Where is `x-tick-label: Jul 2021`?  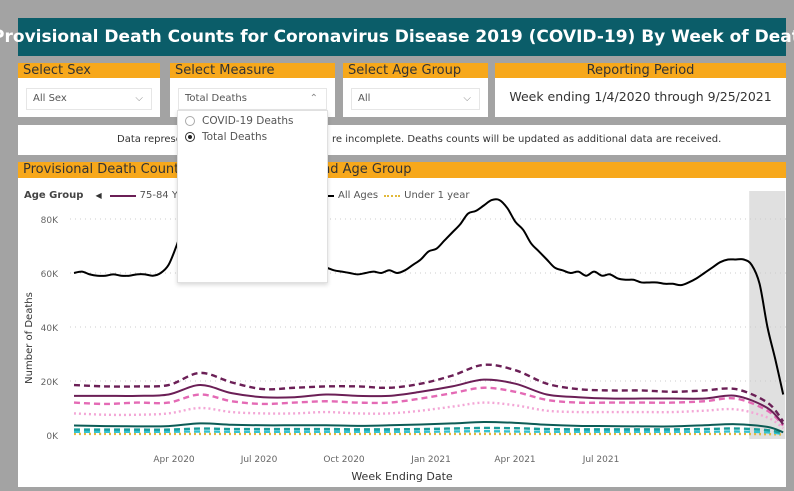 x-tick-label: Jul 2021 is located at coordinates (601, 460).